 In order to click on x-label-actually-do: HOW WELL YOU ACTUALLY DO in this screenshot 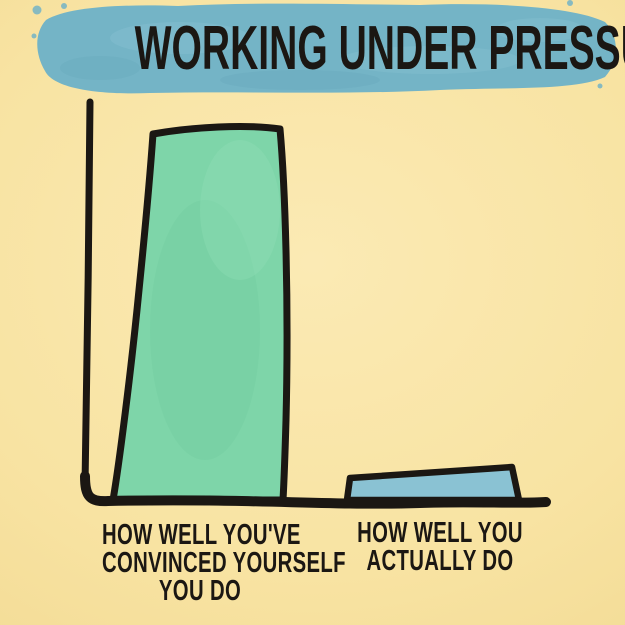, I will do `click(440, 547)`.